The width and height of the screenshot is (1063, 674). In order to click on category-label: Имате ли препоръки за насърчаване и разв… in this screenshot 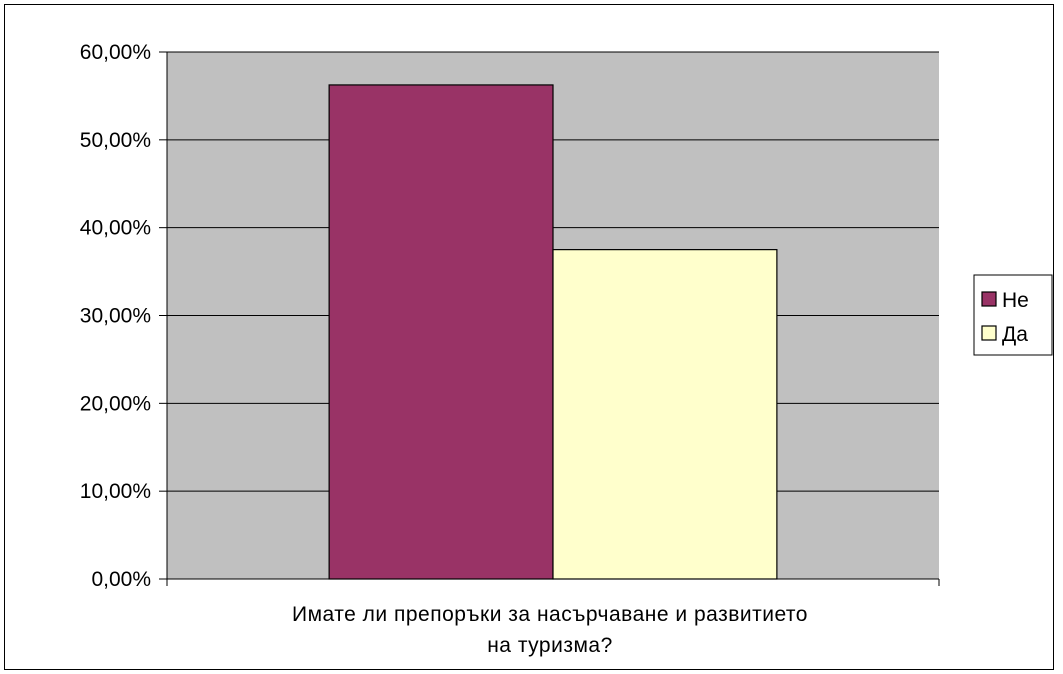, I will do `click(550, 630)`.